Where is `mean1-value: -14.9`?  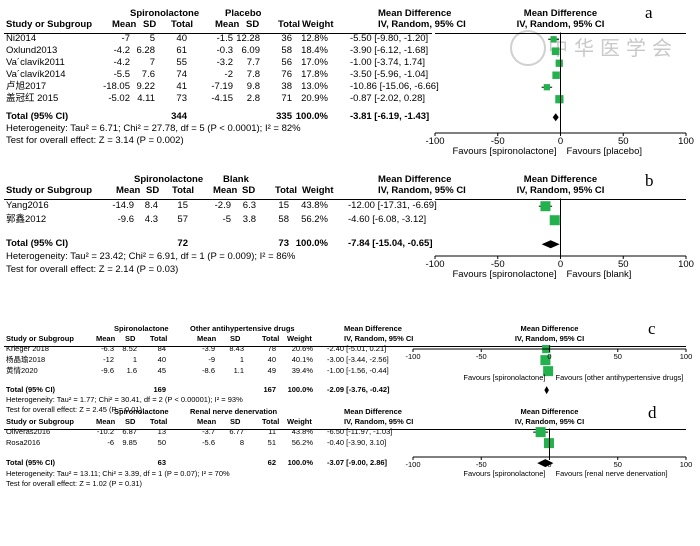
mean1-value: -14.9 is located at coordinates (123, 205).